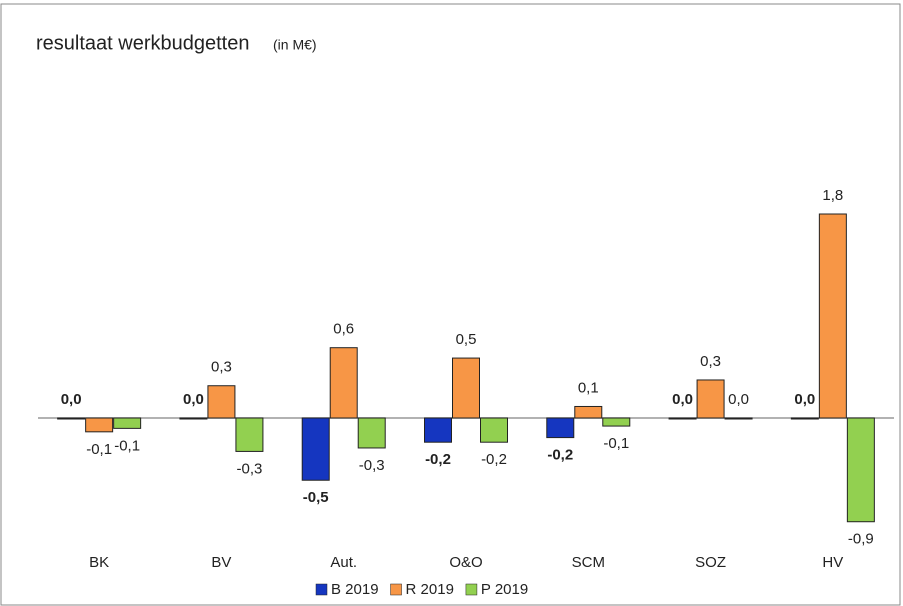 Image resolution: width=903 pixels, height=606 pixels. Describe the element at coordinates (316, 497) in the screenshot. I see `value-label: -0,5` at that location.